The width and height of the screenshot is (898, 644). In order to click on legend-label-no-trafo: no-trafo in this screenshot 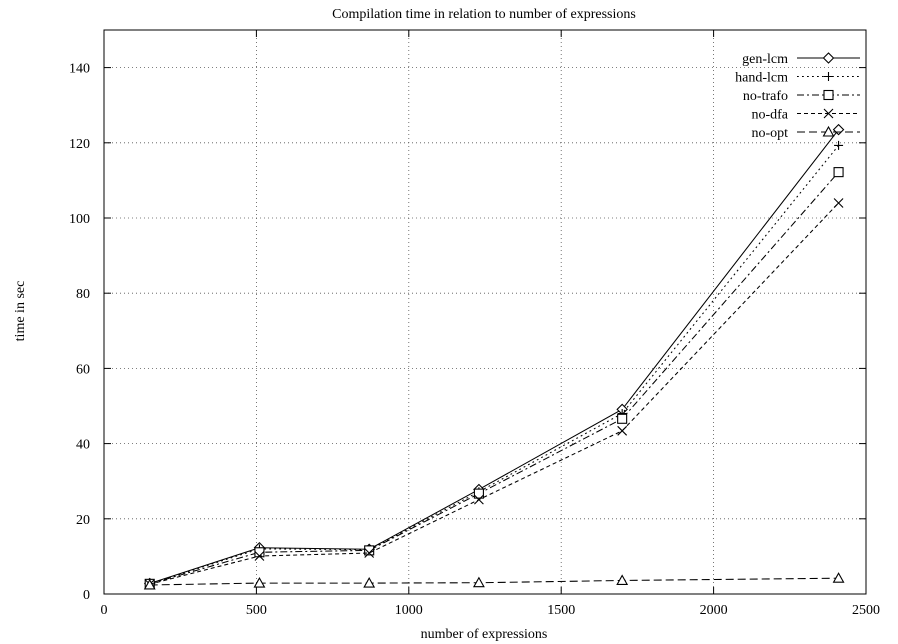, I will do `click(765, 96)`.